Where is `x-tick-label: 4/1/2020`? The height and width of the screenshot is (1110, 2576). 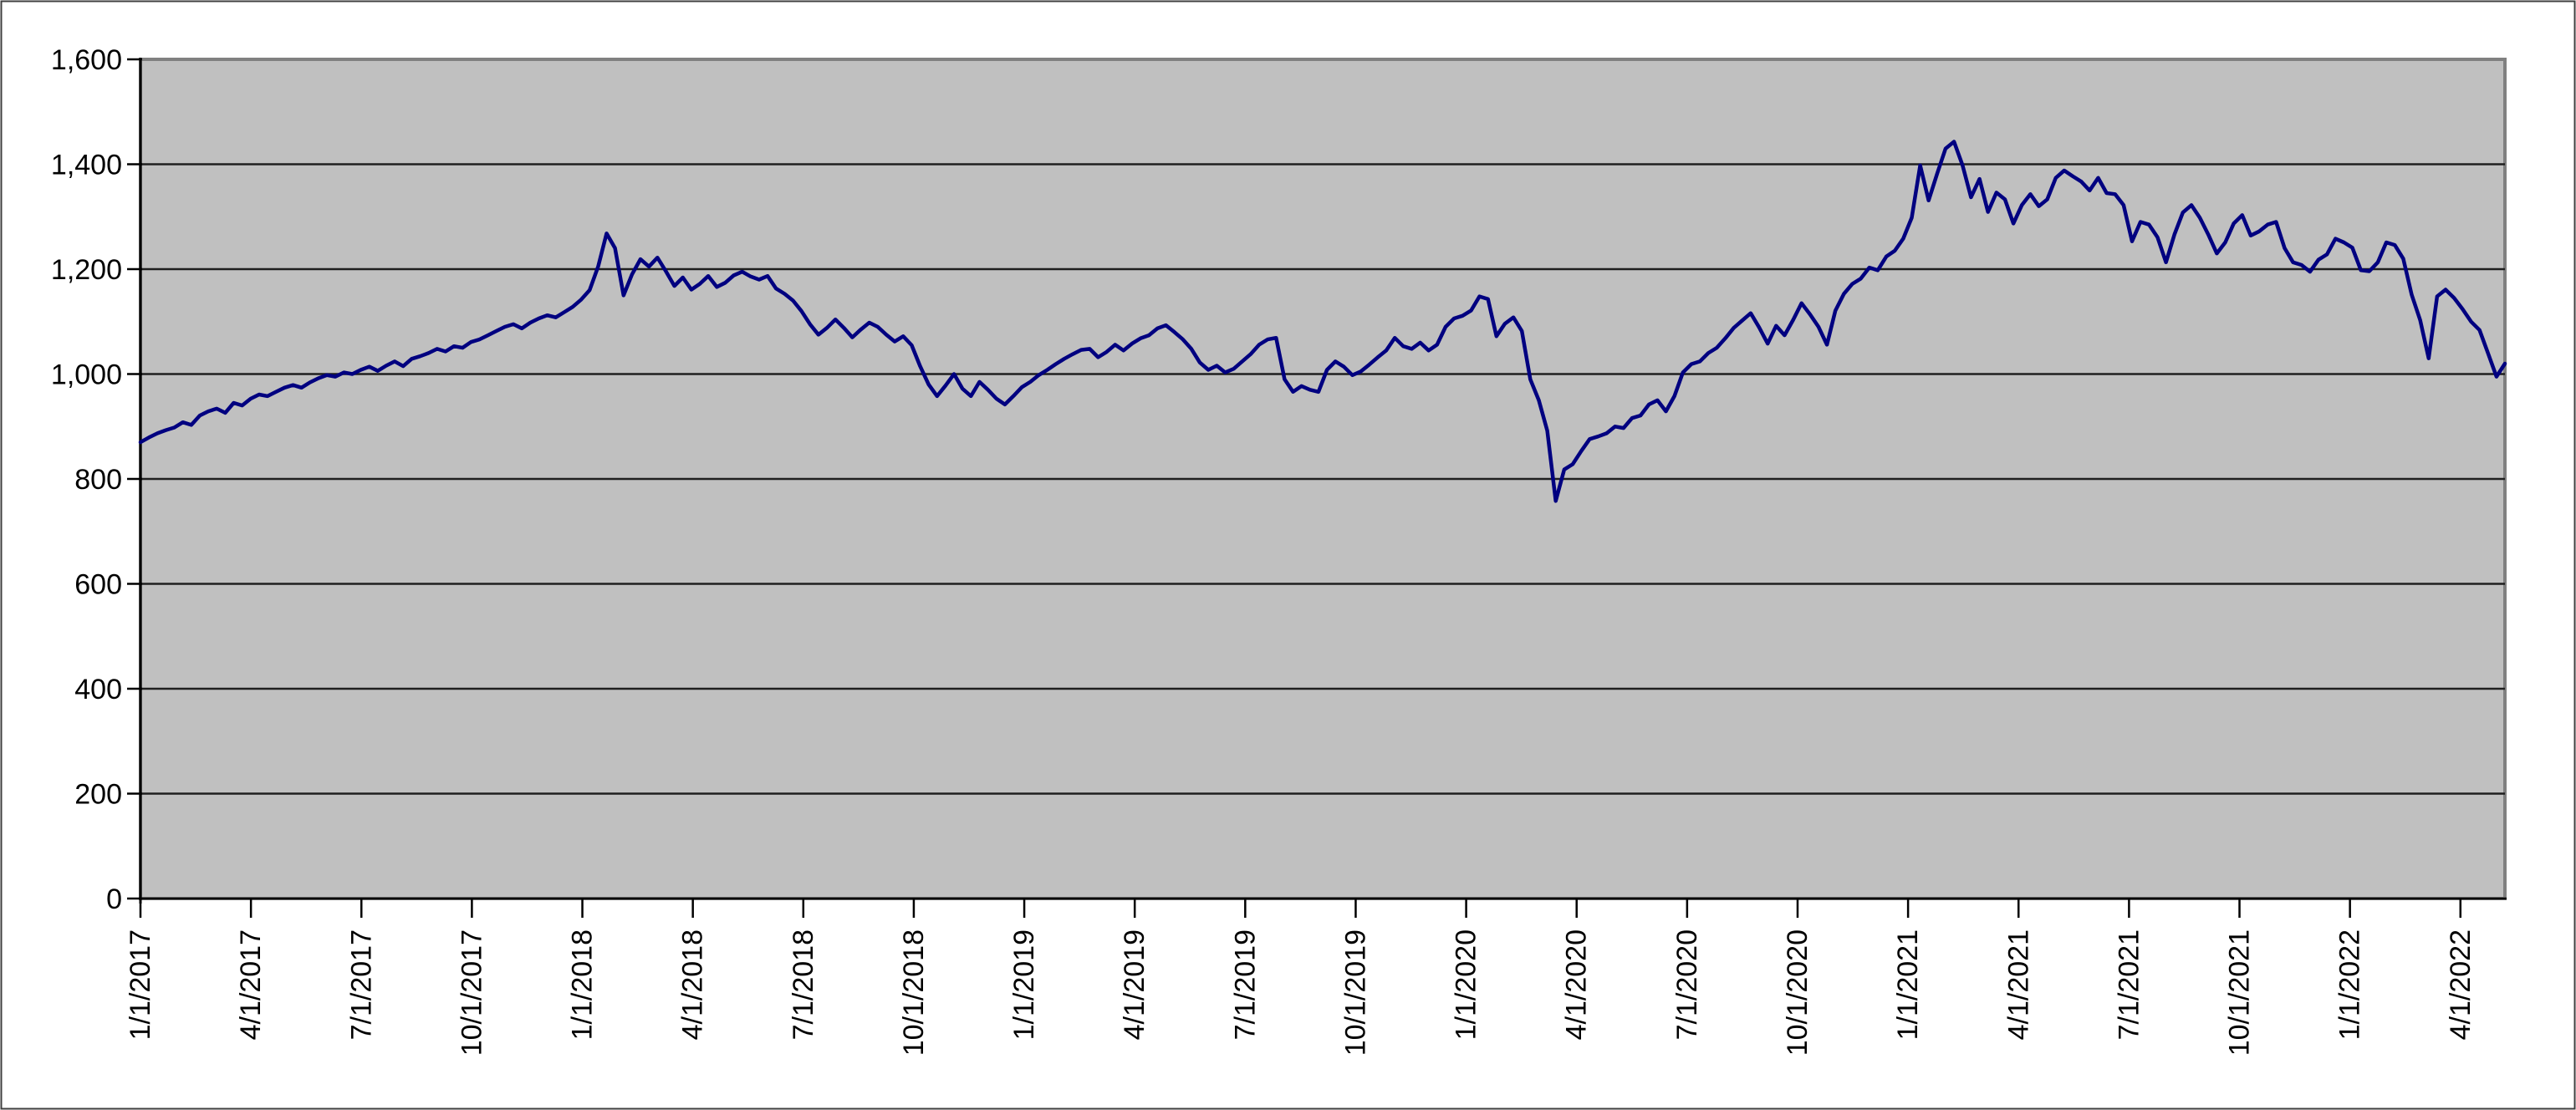
x-tick-label: 4/1/2020 is located at coordinates (1577, 984).